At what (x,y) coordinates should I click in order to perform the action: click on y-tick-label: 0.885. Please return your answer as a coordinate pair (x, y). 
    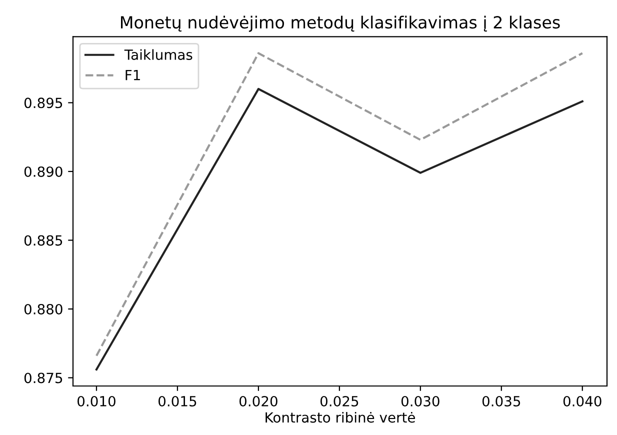
    Looking at the image, I should click on (43, 240).